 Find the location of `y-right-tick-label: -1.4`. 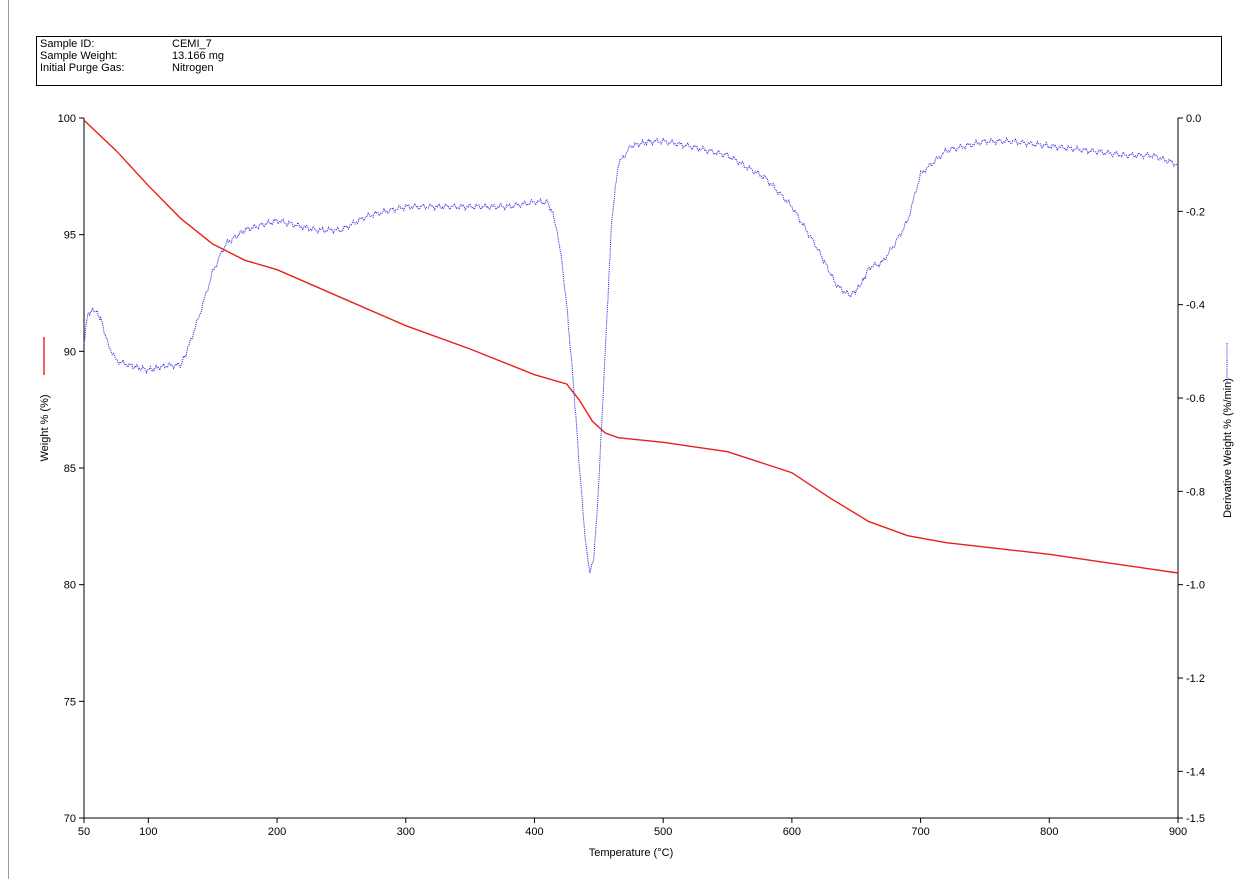

y-right-tick-label: -1.4 is located at coordinates (1195, 772).